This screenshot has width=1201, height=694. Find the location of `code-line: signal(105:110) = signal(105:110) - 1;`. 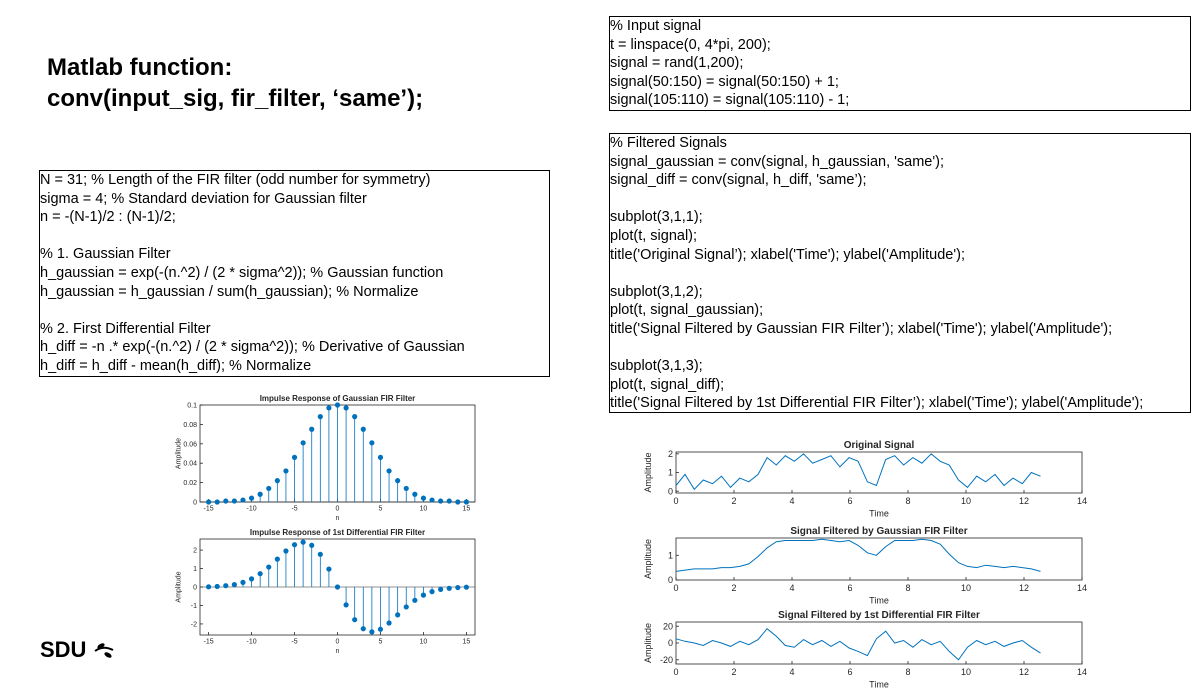

code-line: signal(105:110) = signal(105:110) - 1; is located at coordinates (730, 100).